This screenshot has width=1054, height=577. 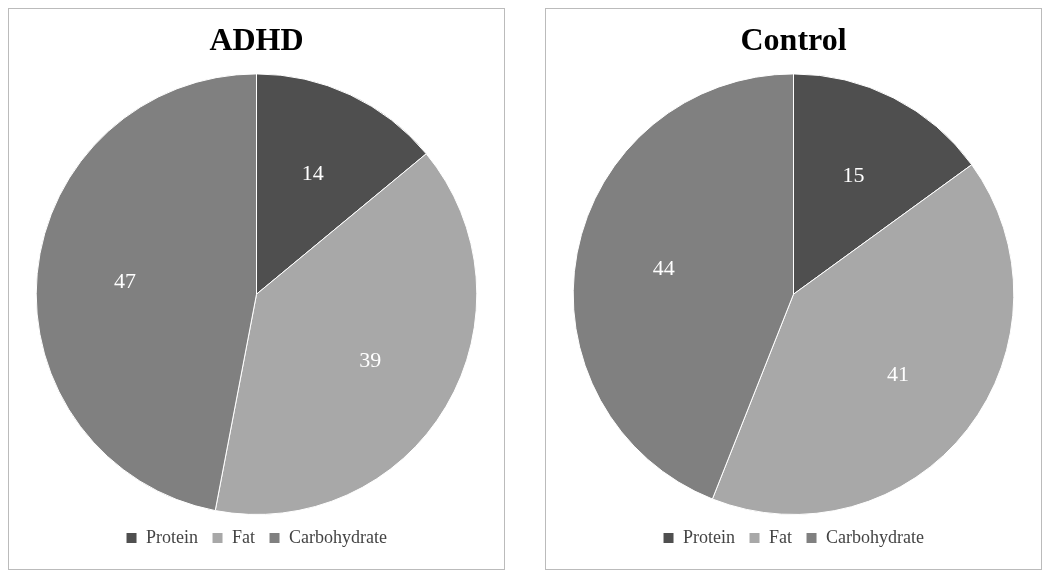 What do you see at coordinates (370, 360) in the screenshot?
I see `data-label: 39` at bounding box center [370, 360].